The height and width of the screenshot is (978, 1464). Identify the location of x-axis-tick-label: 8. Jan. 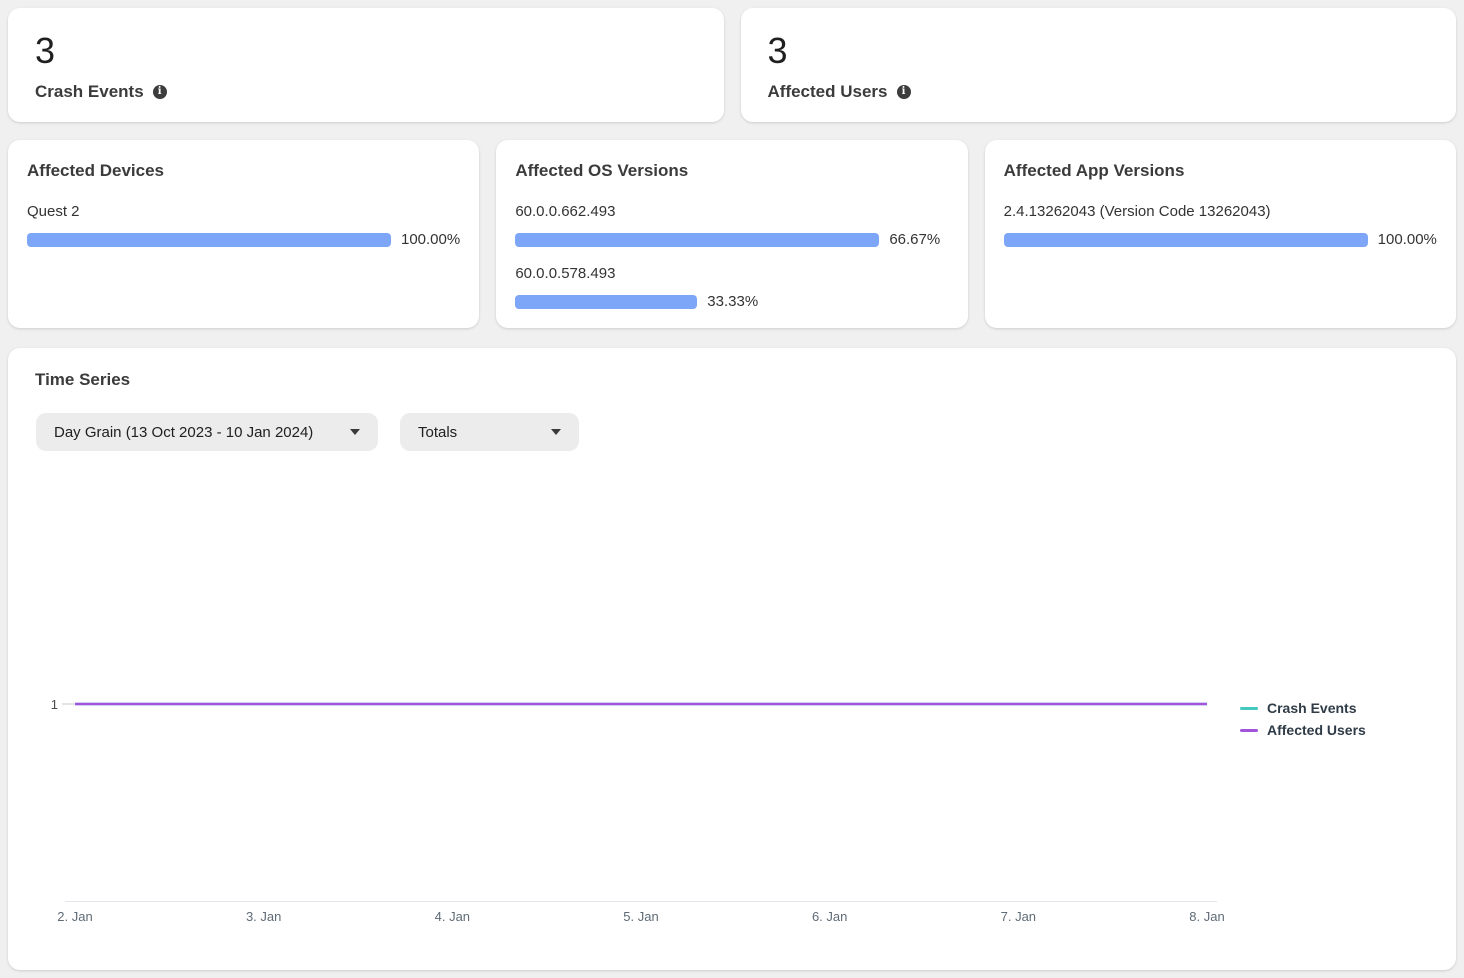
(1207, 916).